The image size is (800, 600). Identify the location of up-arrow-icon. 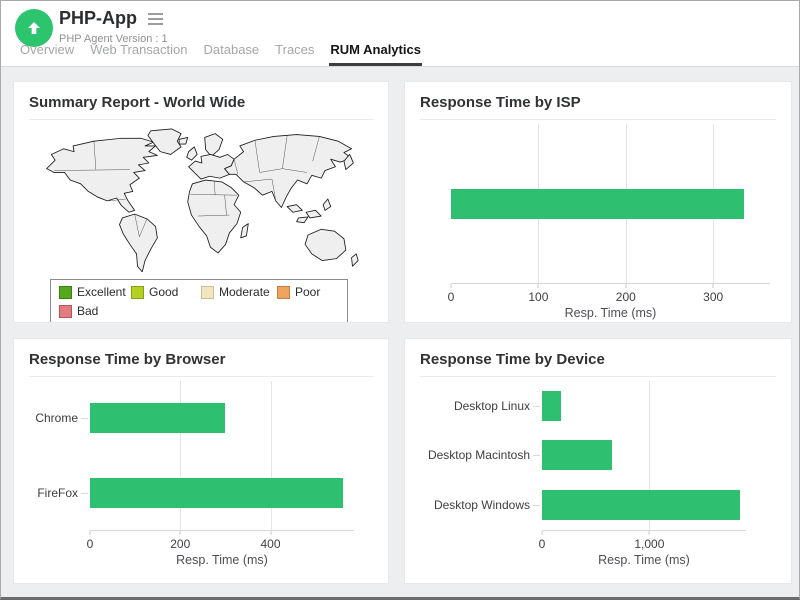
(34, 28).